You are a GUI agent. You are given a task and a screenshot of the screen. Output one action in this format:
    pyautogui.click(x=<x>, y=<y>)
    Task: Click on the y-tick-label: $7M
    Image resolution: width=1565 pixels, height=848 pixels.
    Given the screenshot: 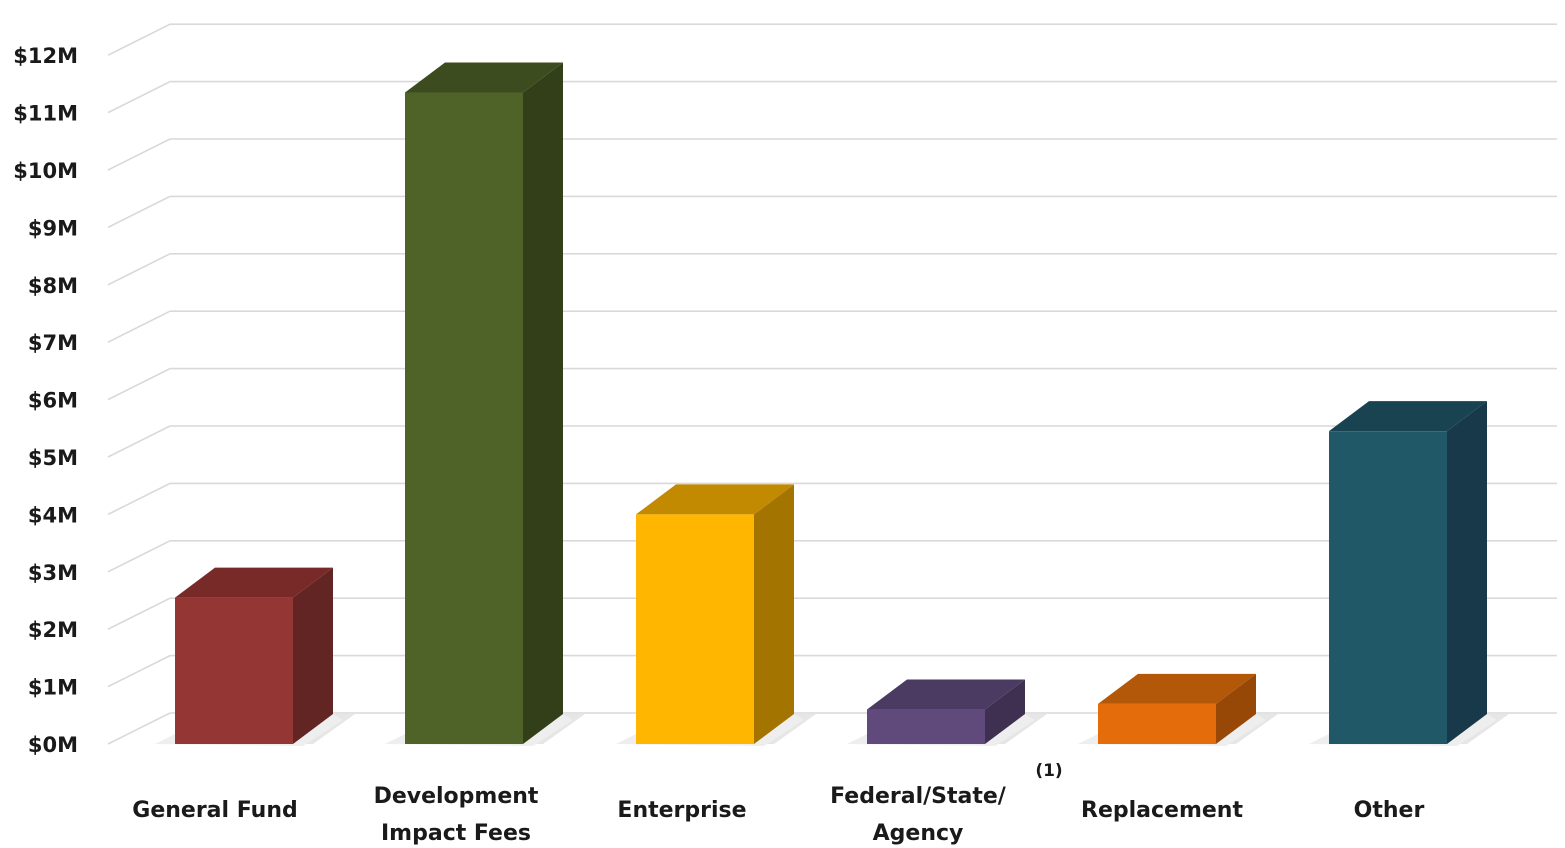 What is the action you would take?
    pyautogui.click(x=53, y=343)
    